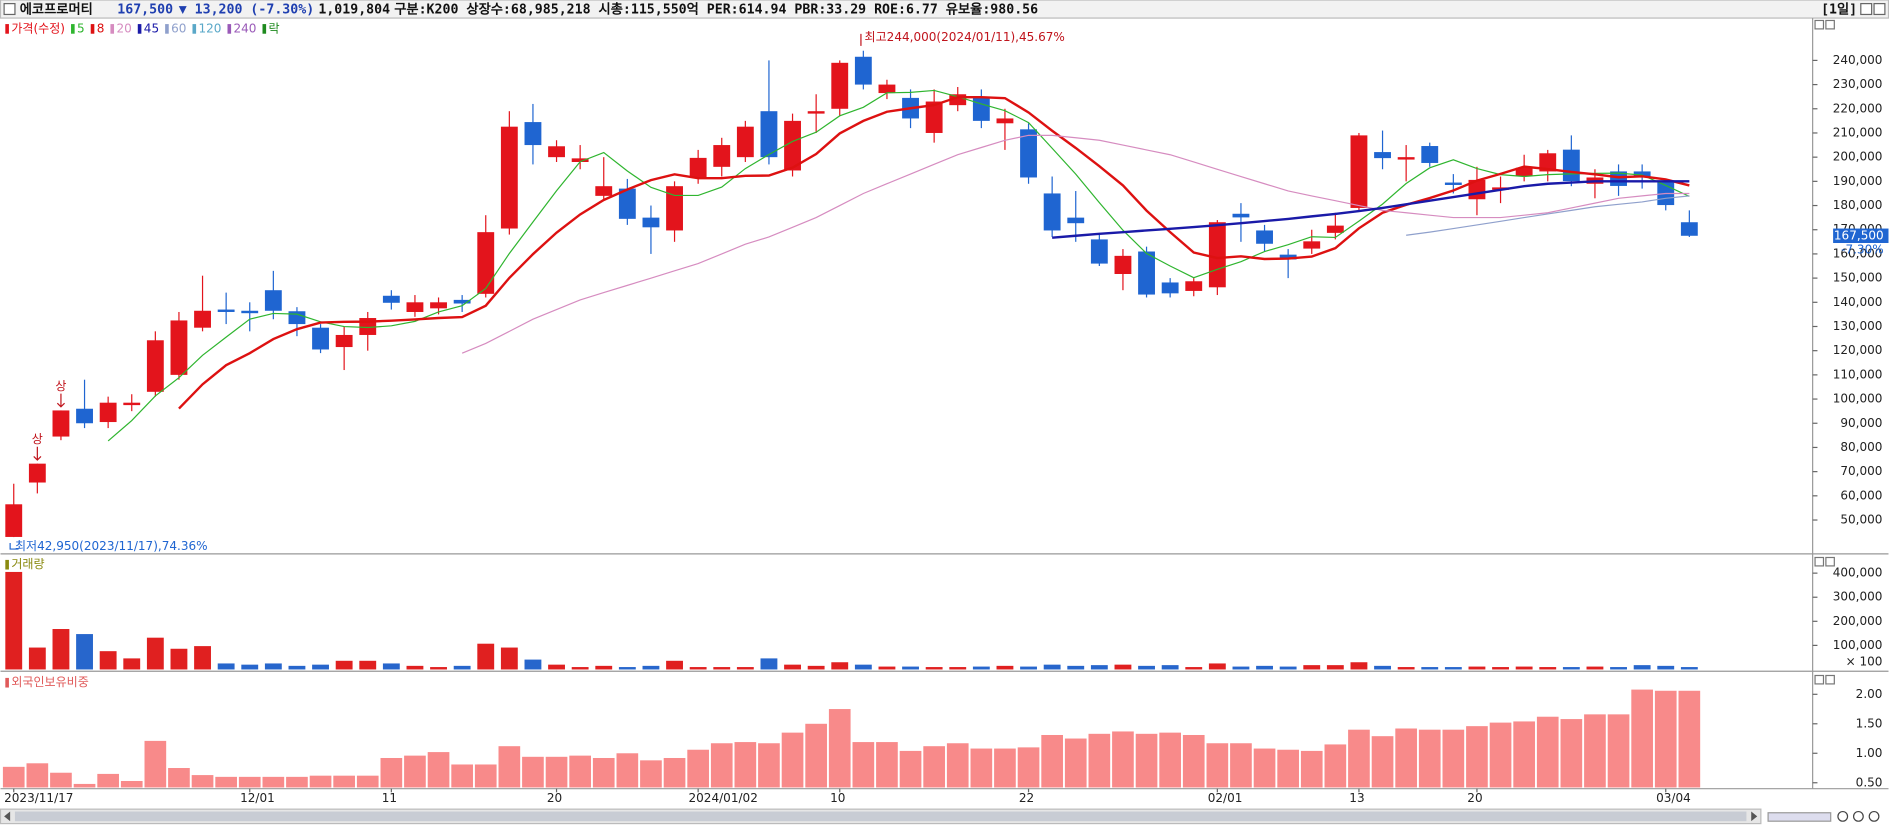  What do you see at coordinates (1858, 645) in the screenshot?
I see `y-tick-label: 100,000` at bounding box center [1858, 645].